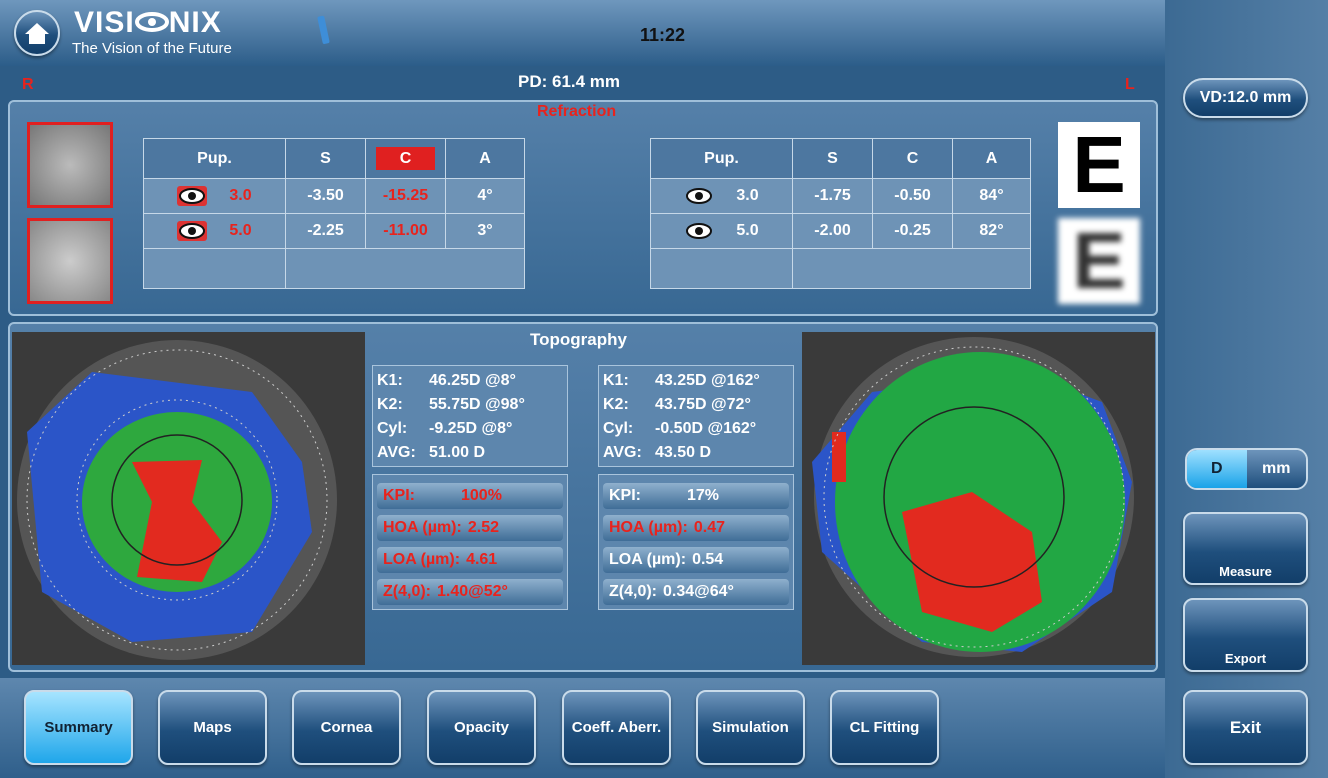  I want to click on keratometry-value: 55.75D @98°, so click(477, 404).